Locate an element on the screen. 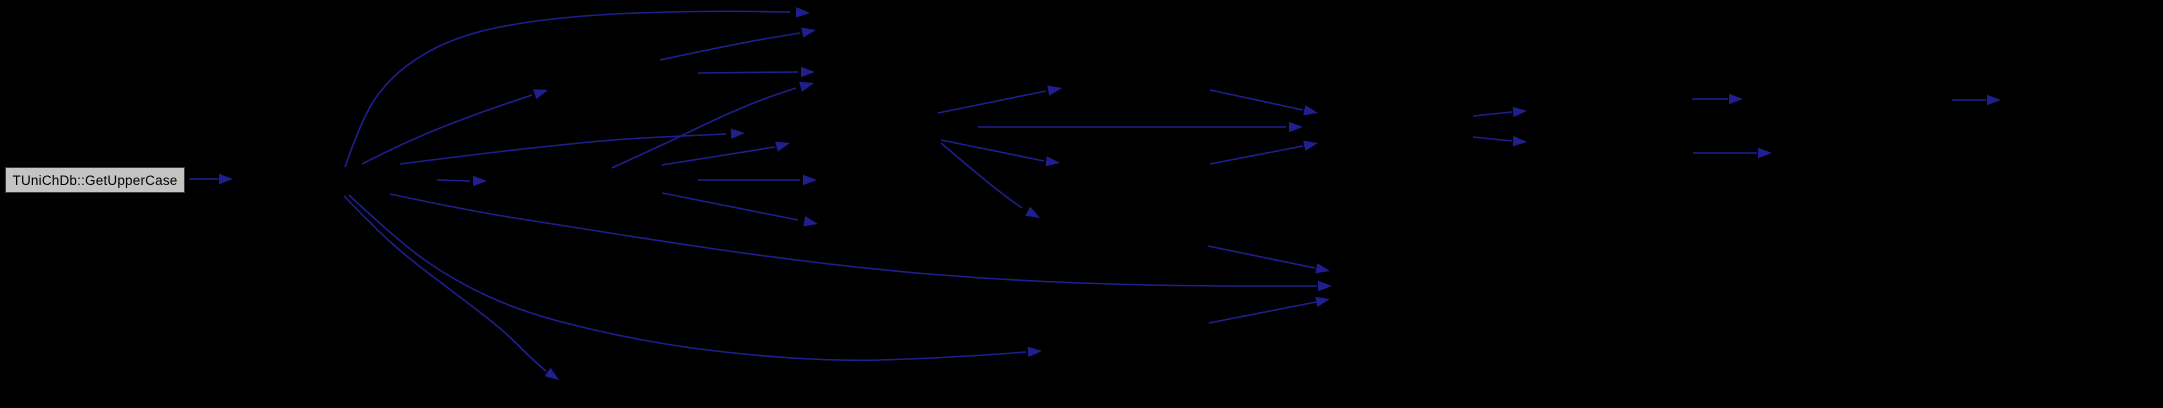 The height and width of the screenshot is (408, 2163). edge-line-r3-up is located at coordinates (992, 102).